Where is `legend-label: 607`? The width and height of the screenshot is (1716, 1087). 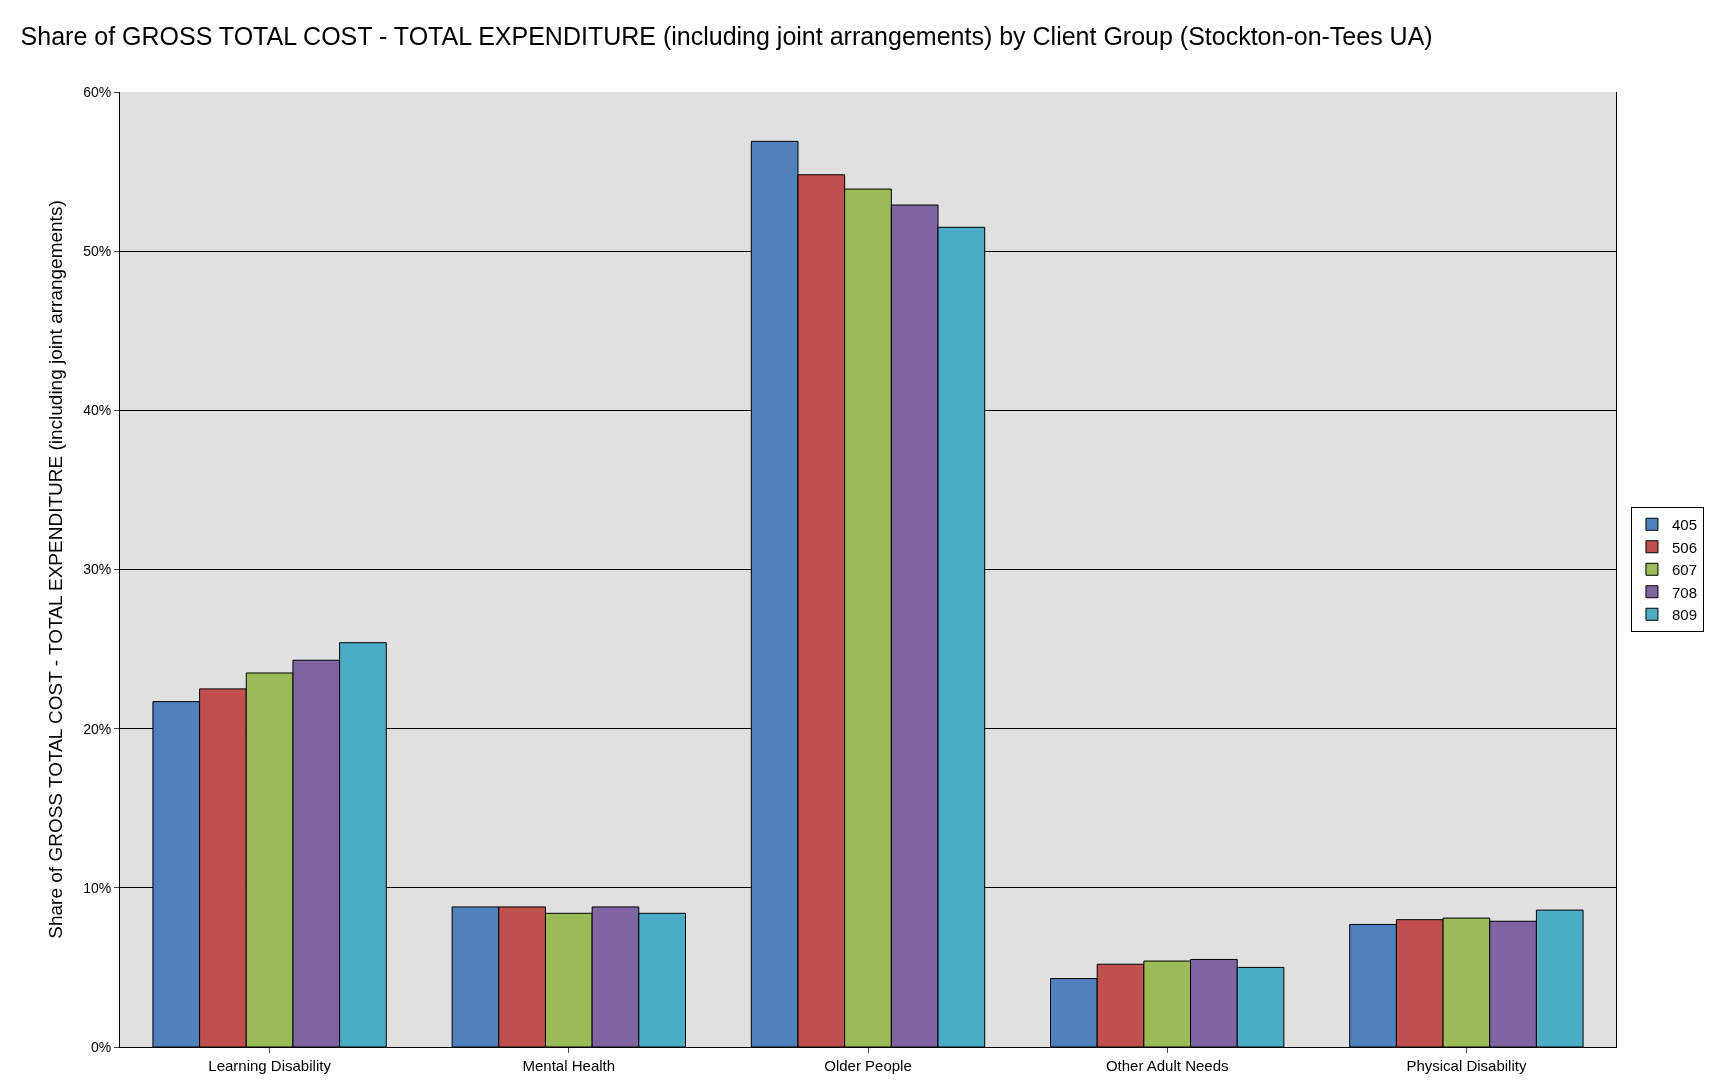
legend-label: 607 is located at coordinates (1684, 570).